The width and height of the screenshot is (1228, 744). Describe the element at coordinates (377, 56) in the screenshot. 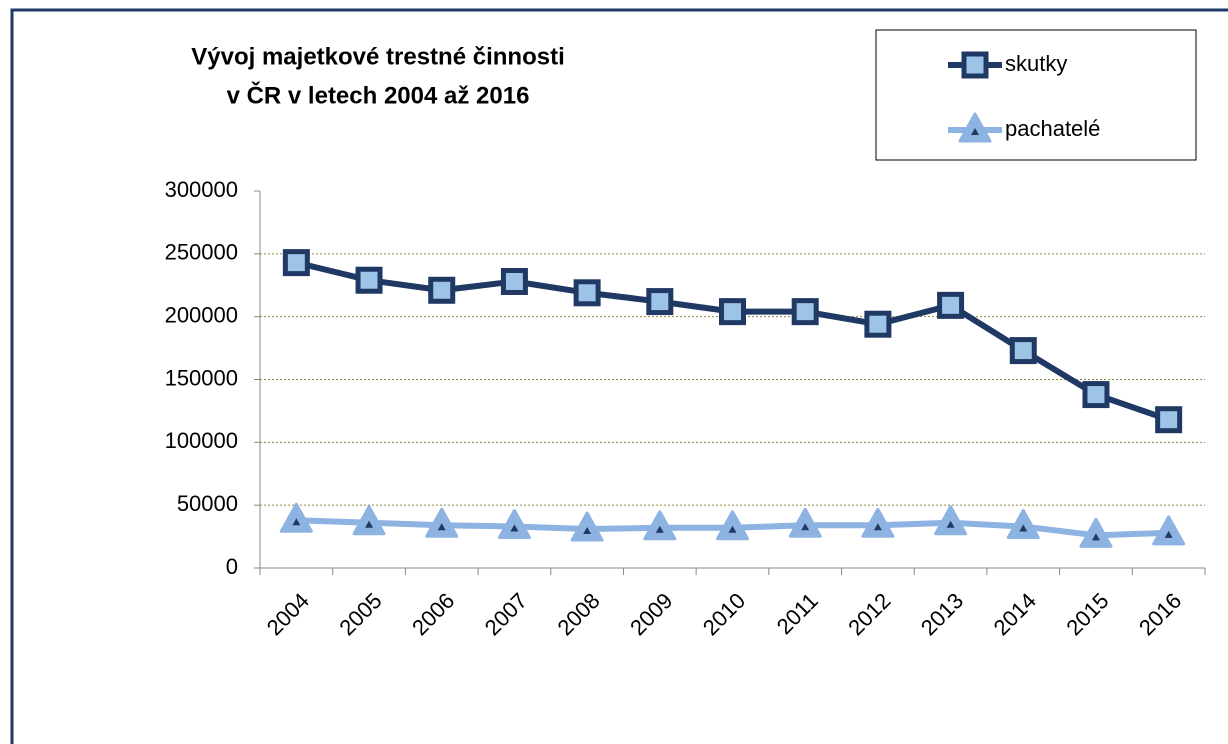

I see `chart-title: Vývoj majetkové trestné činnosti` at that location.